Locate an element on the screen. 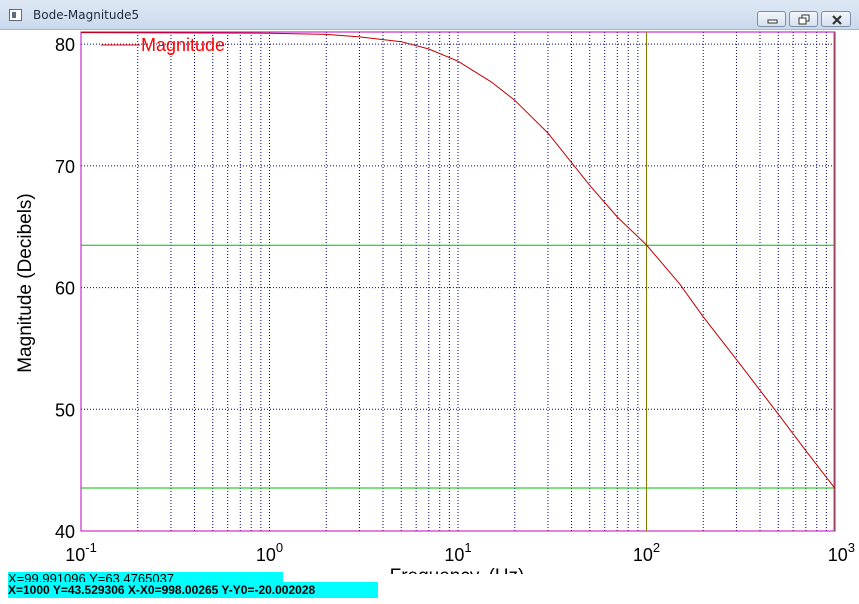 The image size is (859, 604). x-tick-label: 10⁻¹ is located at coordinates (81, 552).